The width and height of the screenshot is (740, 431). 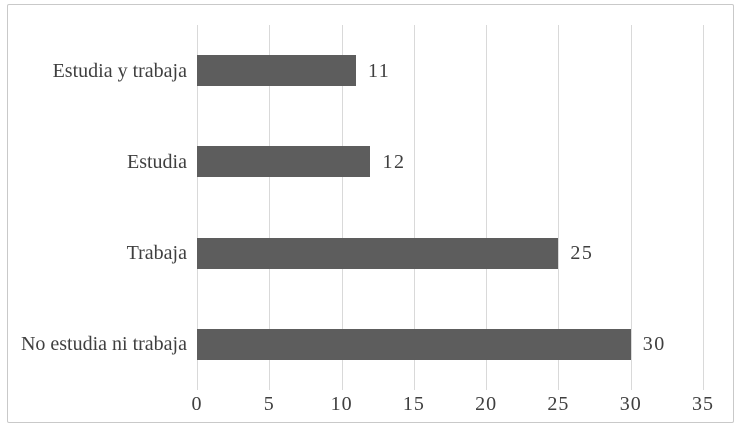 I want to click on category-label: Trabaja, so click(x=156, y=253).